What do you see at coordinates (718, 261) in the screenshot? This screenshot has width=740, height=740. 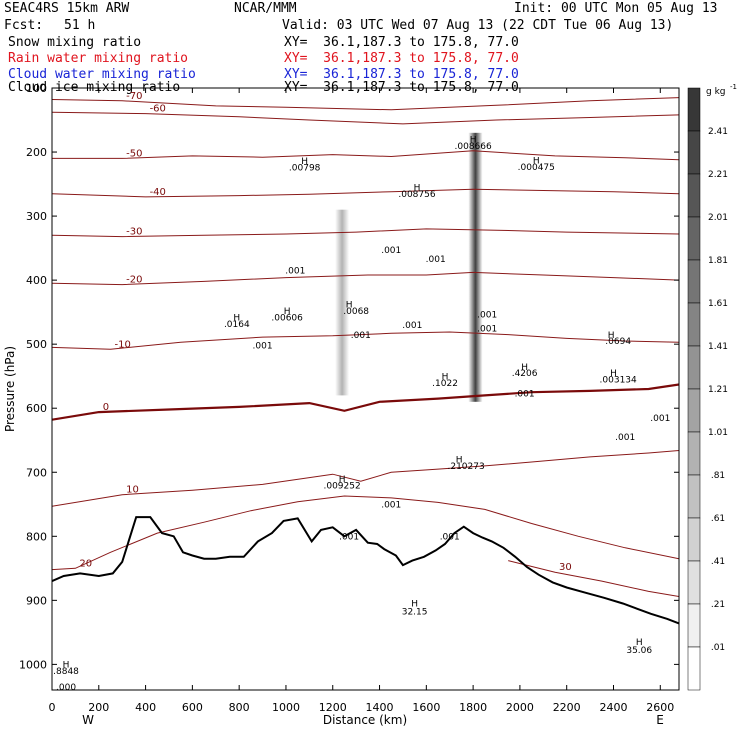 I see `colorbar-label: 1.81` at bounding box center [718, 261].